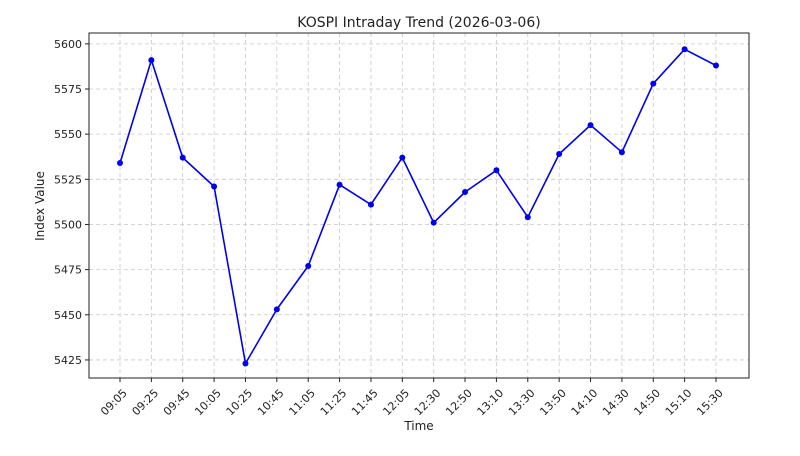 This screenshot has height=456, width=800. Describe the element at coordinates (68, 224) in the screenshot. I see `y-tick-label: 5500` at that location.